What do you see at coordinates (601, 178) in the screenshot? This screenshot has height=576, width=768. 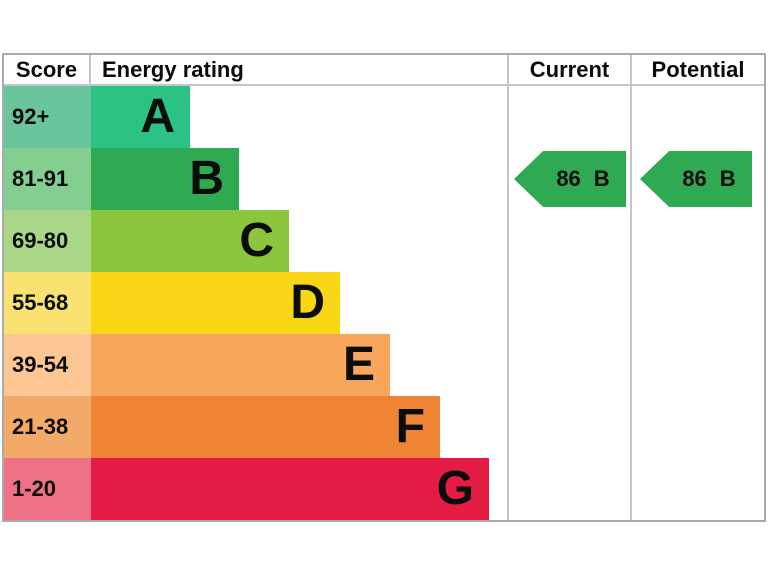 I see `current-band-letter: B` at bounding box center [601, 178].